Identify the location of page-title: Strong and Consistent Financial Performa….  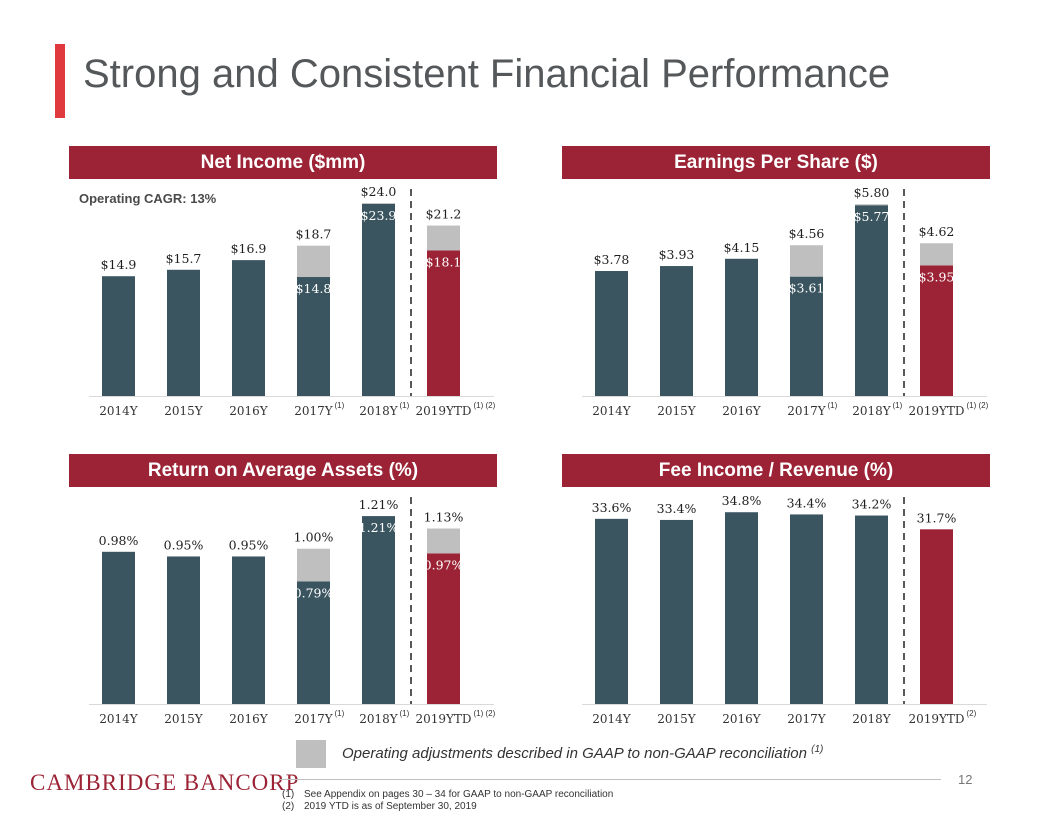
(487, 74).